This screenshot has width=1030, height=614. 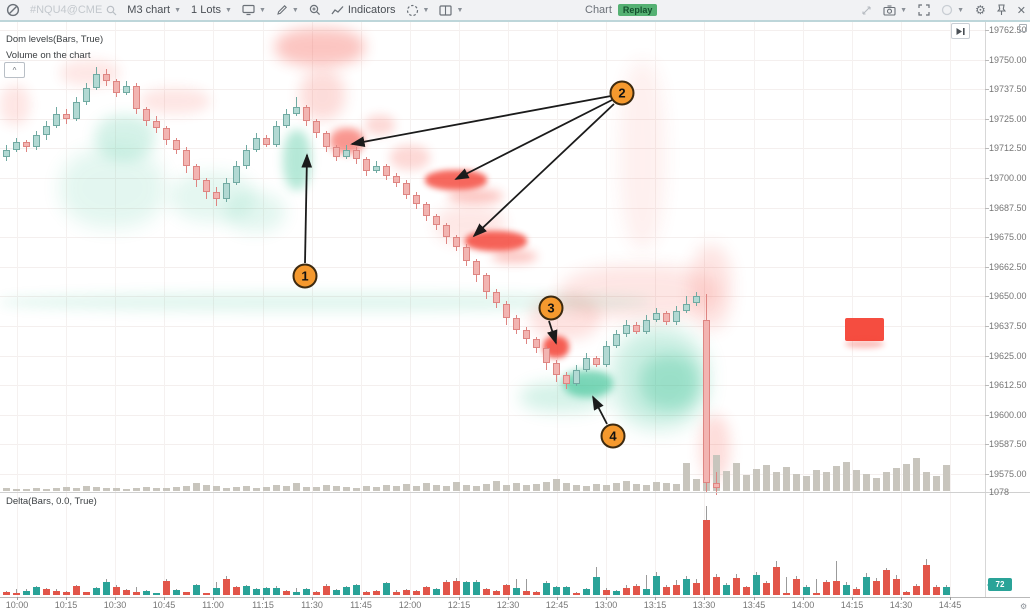 I want to click on price-axis-label: 19700.00, so click(x=1008, y=178).